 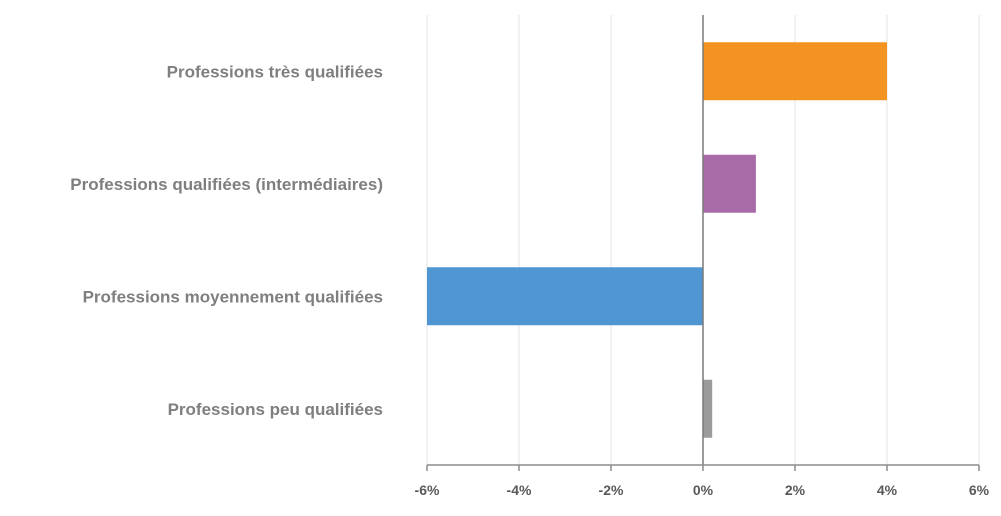 I want to click on category-label-1: Professions très qualifiées, so click(x=275, y=71).